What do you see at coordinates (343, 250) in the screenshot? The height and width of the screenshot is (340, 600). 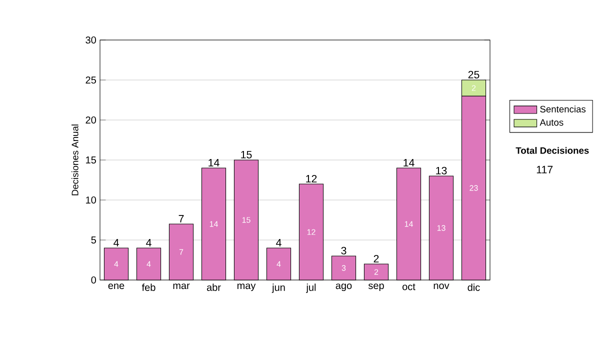 I see `total-label: 3` at bounding box center [343, 250].